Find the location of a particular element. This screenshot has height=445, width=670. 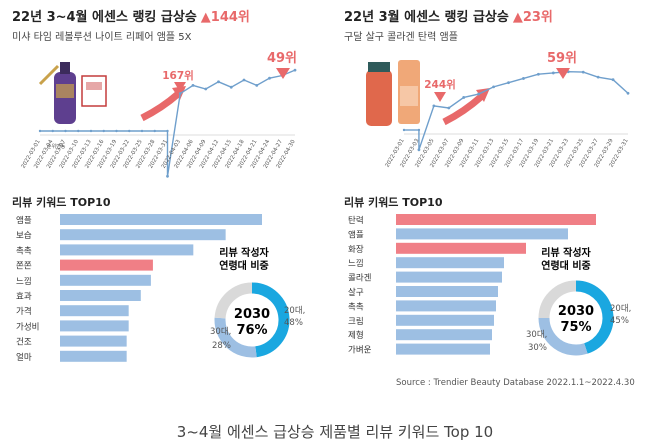

keyword-label: 화장 is located at coordinates (356, 249).